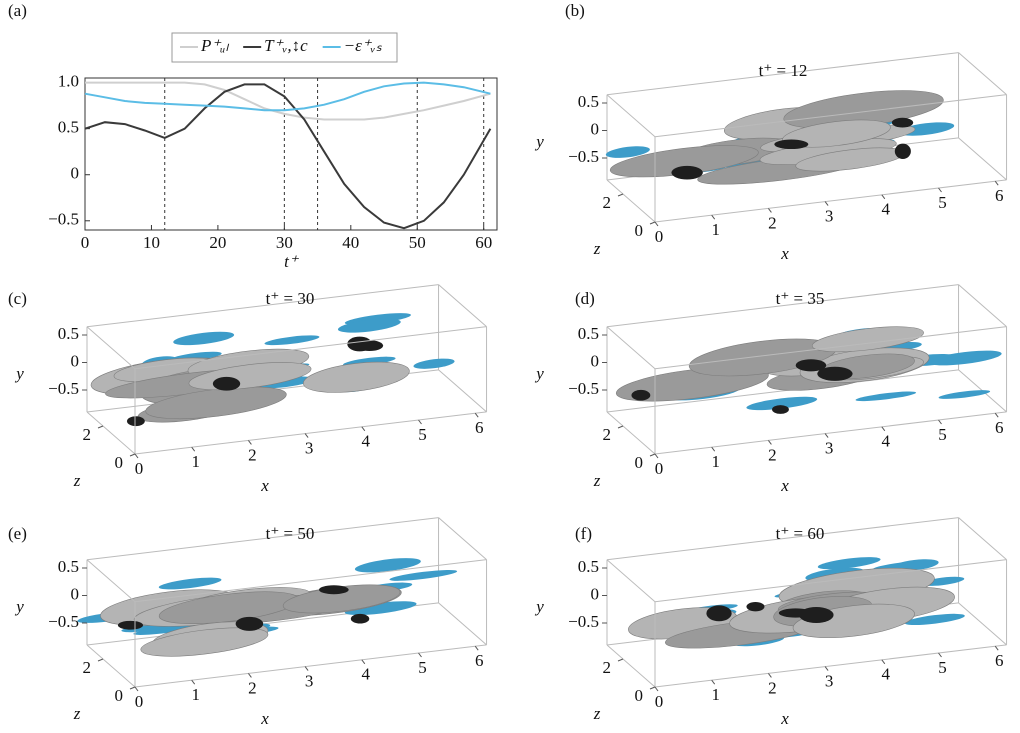 The width and height of the screenshot is (1020, 733). What do you see at coordinates (583, 533) in the screenshot?
I see `panel-label: (f)` at bounding box center [583, 533].